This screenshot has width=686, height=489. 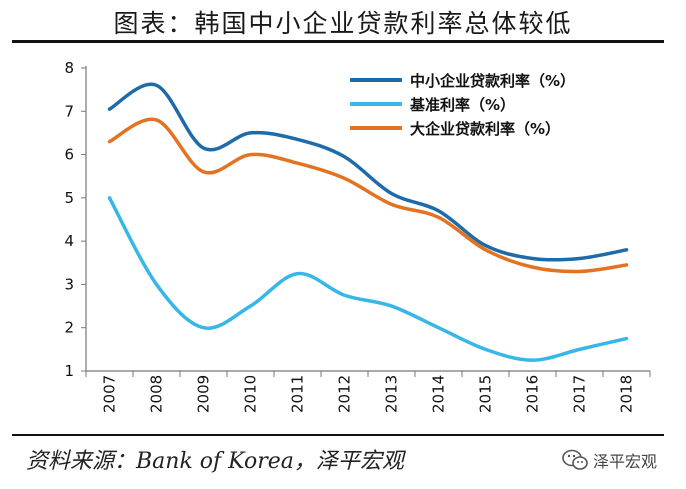 I want to click on chart-title: 图表：韩国中小企业贷款利率总体较低, so click(x=343, y=23).